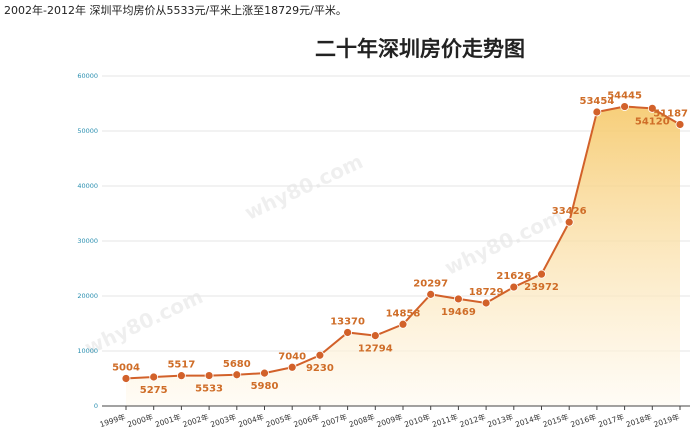  What do you see at coordinates (140, 420) in the screenshot?
I see `x-tick-label: 2000年` at bounding box center [140, 420].